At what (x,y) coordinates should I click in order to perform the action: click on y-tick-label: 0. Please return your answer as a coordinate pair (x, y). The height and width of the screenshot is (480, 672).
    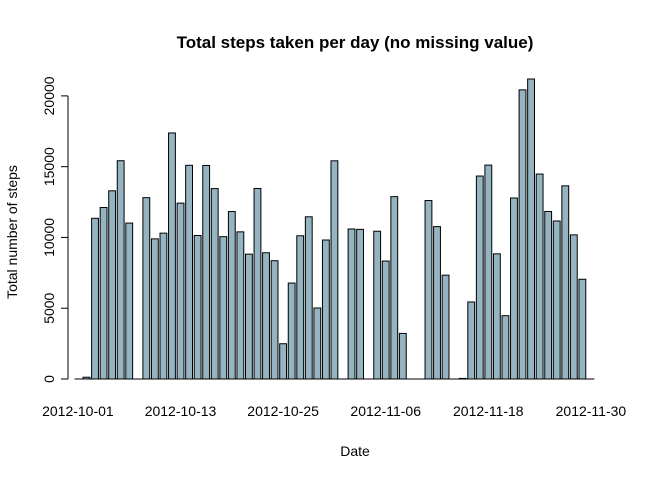
    Looking at the image, I should click on (49, 379).